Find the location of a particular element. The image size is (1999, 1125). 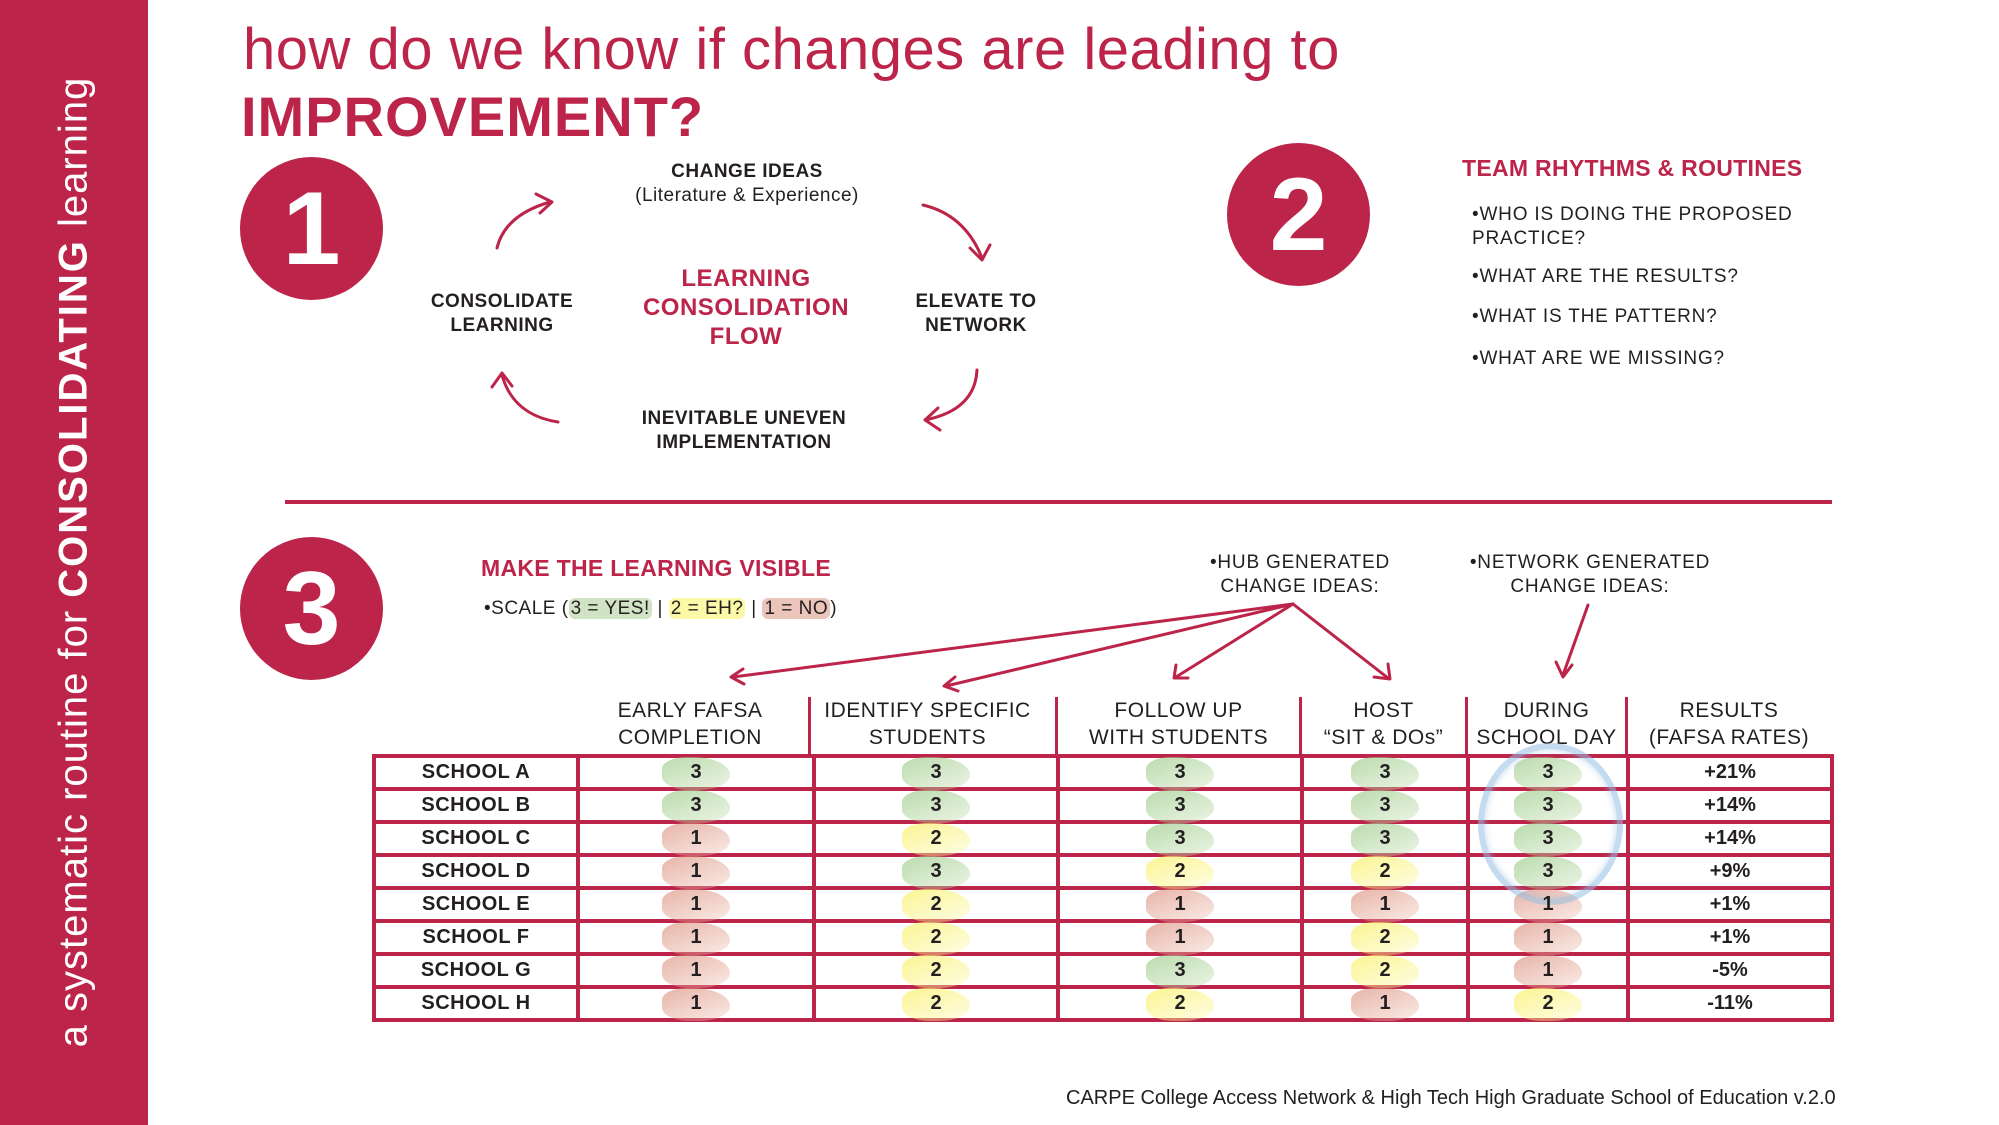

column-header-results: RESULTS (FAFSA RATES) is located at coordinates (1729, 725).